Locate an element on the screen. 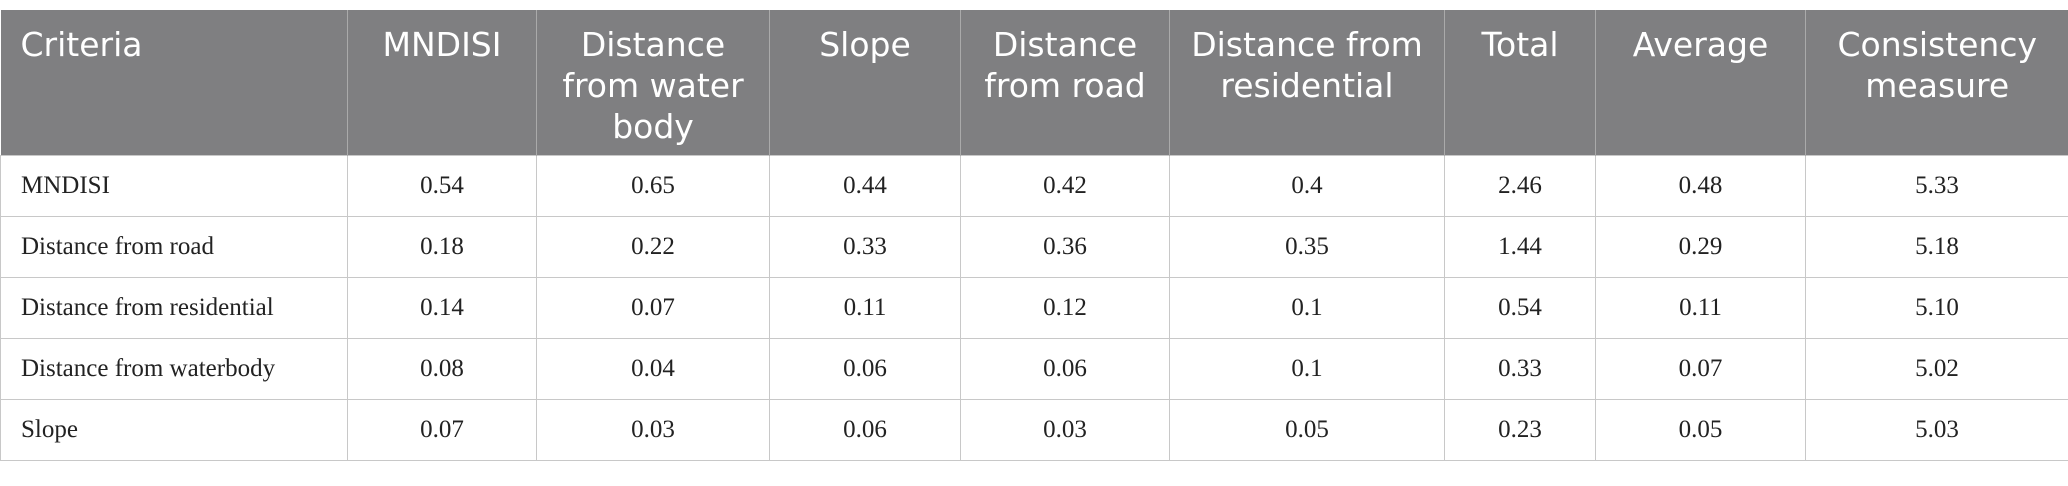  table-cell: 0.18 is located at coordinates (442, 247).